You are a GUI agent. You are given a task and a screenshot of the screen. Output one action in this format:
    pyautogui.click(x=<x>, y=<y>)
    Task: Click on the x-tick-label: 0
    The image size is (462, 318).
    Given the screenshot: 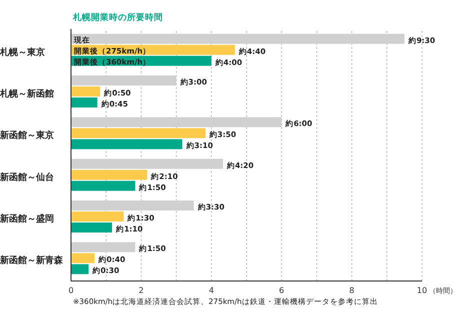 What is the action you would take?
    pyautogui.click(x=71, y=290)
    